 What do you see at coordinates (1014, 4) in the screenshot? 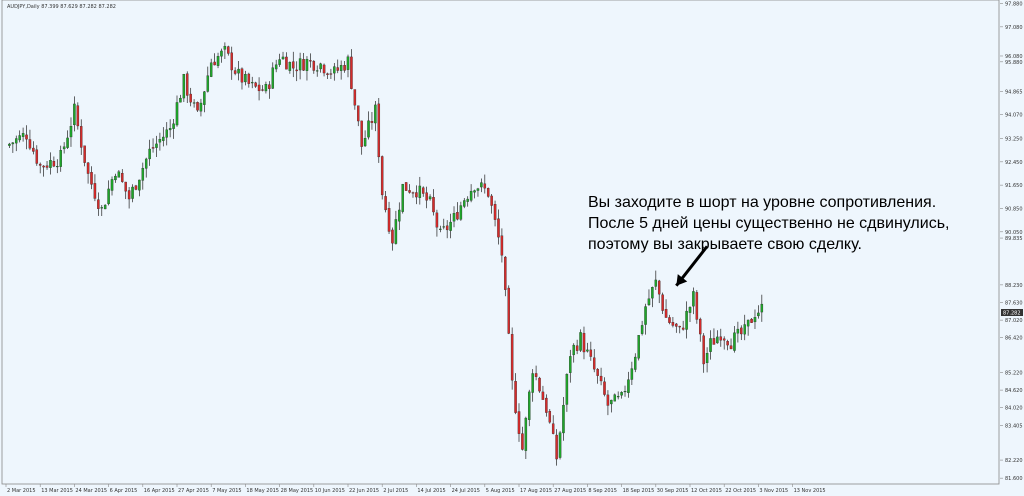
I see `y-tick-label: 97.880` at bounding box center [1014, 4].